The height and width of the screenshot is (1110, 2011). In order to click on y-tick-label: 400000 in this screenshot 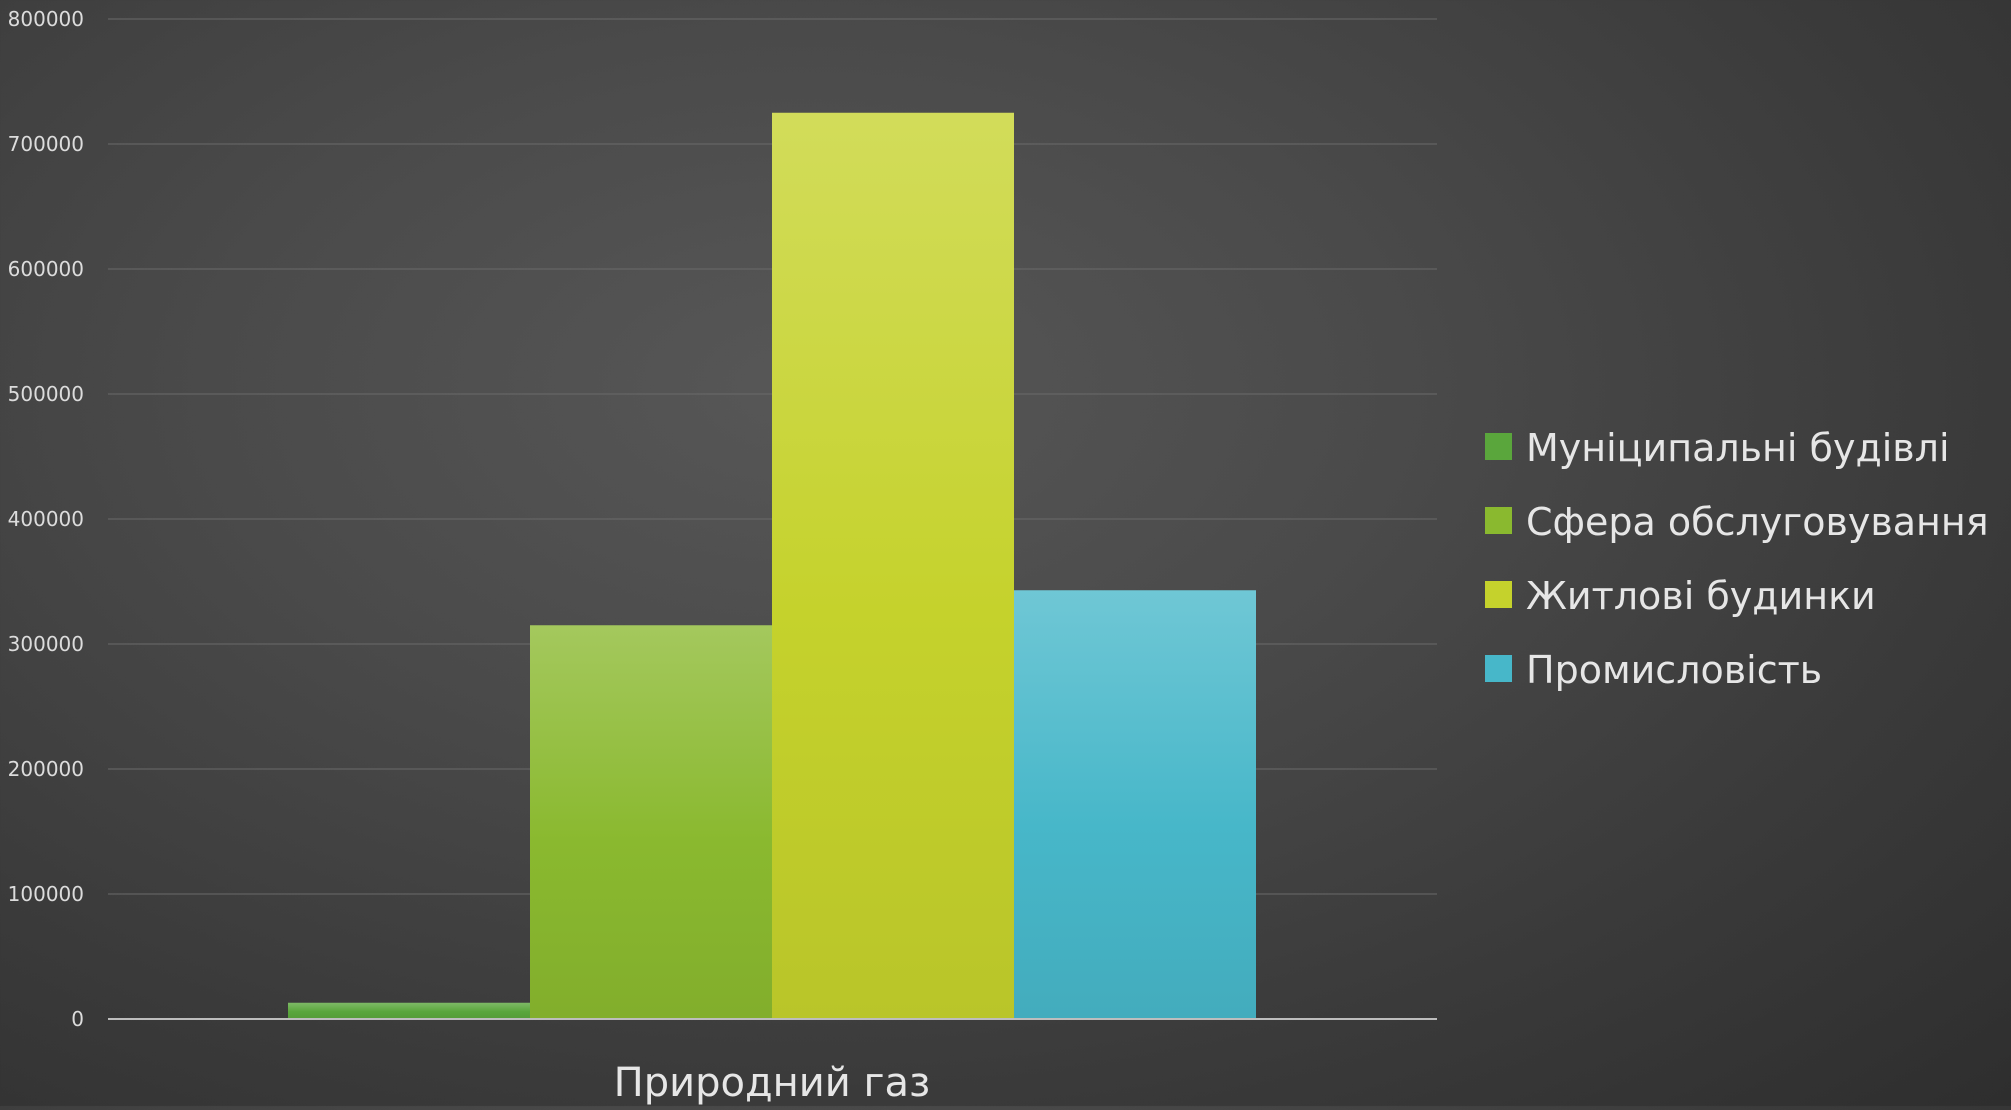, I will do `click(46, 519)`.